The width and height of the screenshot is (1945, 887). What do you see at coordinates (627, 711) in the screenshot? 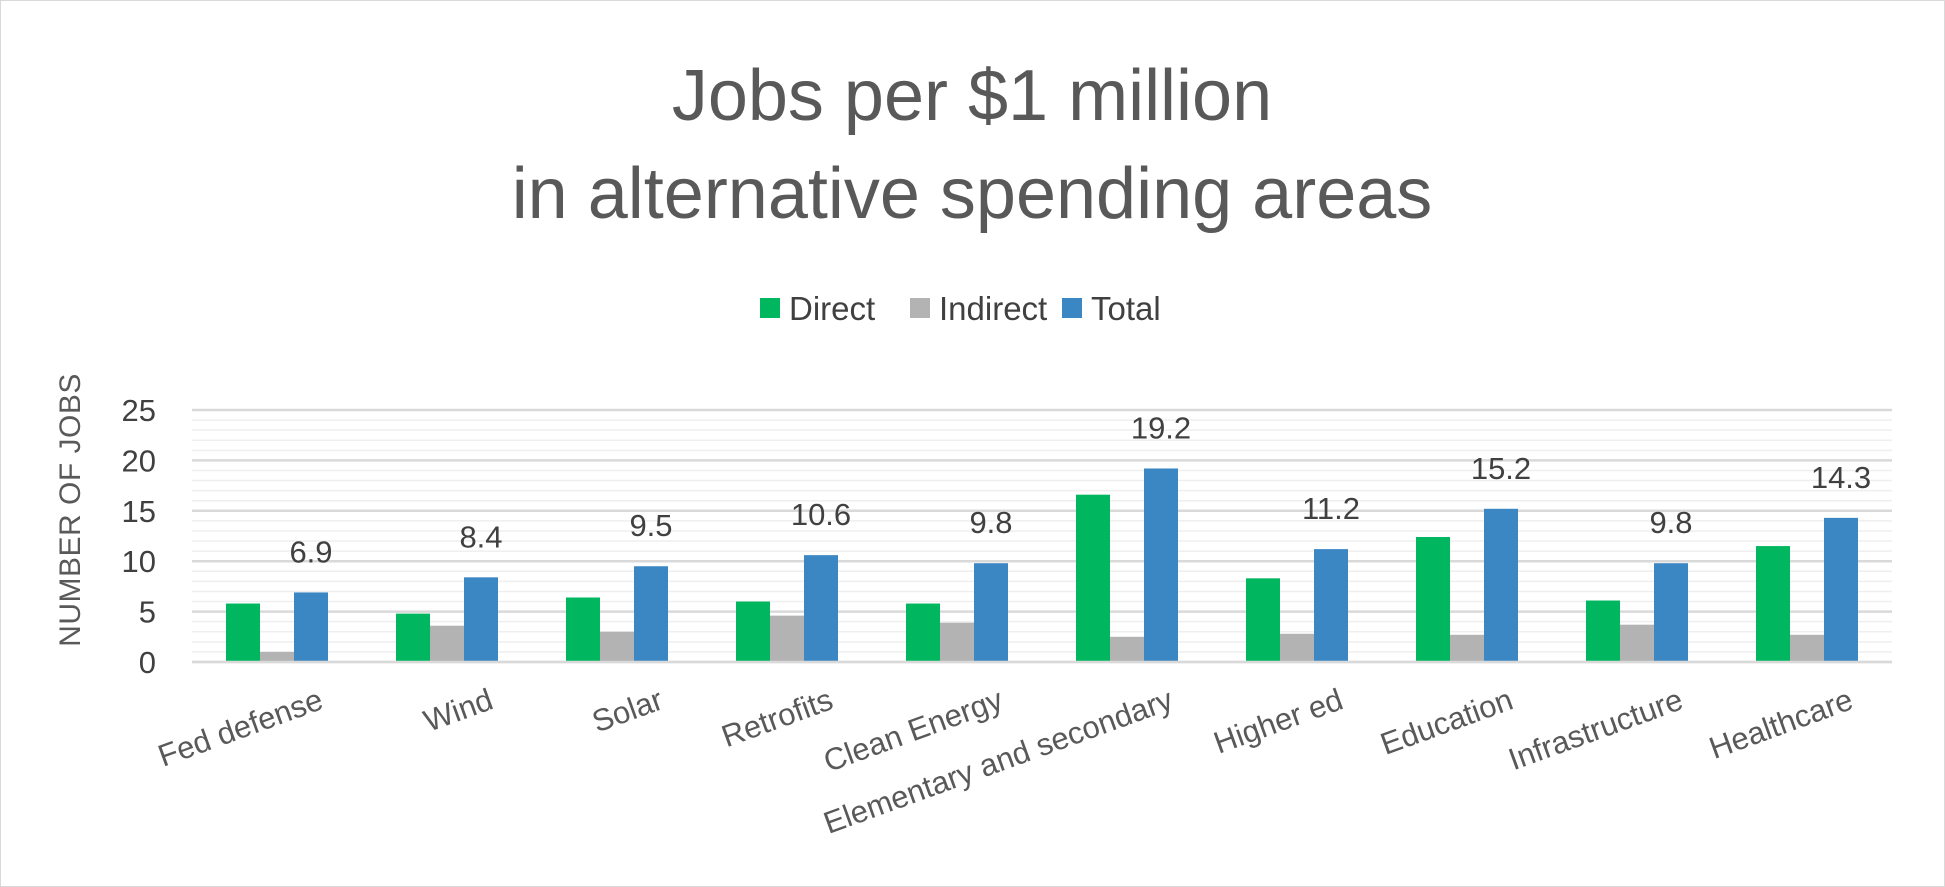
I see `x-tick-label: Solar` at bounding box center [627, 711].